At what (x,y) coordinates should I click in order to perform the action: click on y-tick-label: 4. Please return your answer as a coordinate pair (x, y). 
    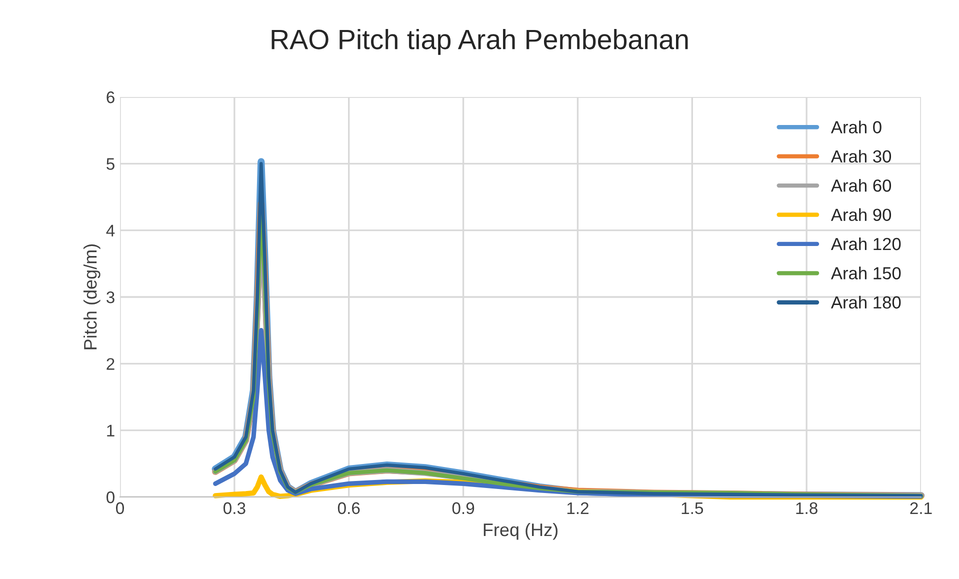
    Looking at the image, I should click on (110, 230).